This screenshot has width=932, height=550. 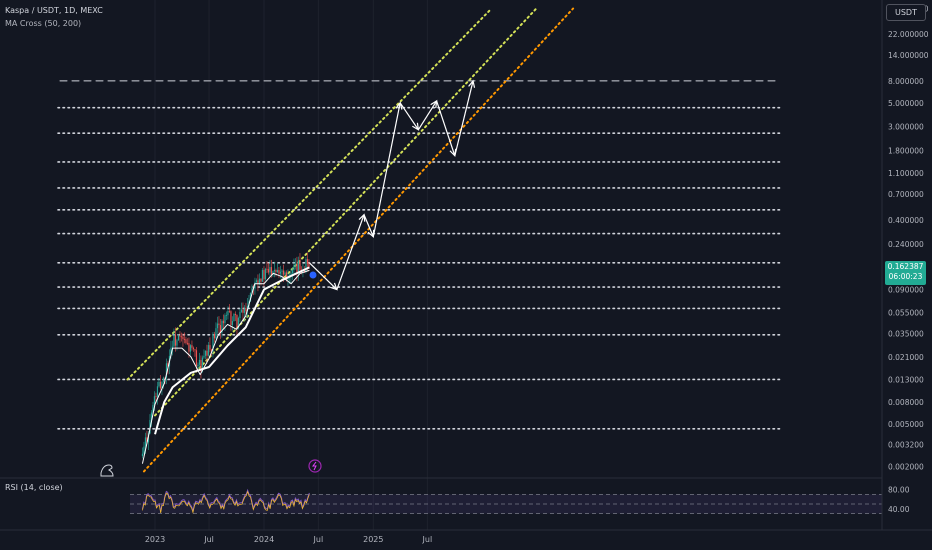 What do you see at coordinates (466, 536) in the screenshot?
I see `time-axis: 2023 Jul 2024 Jul 2025 Jul` at bounding box center [466, 536].